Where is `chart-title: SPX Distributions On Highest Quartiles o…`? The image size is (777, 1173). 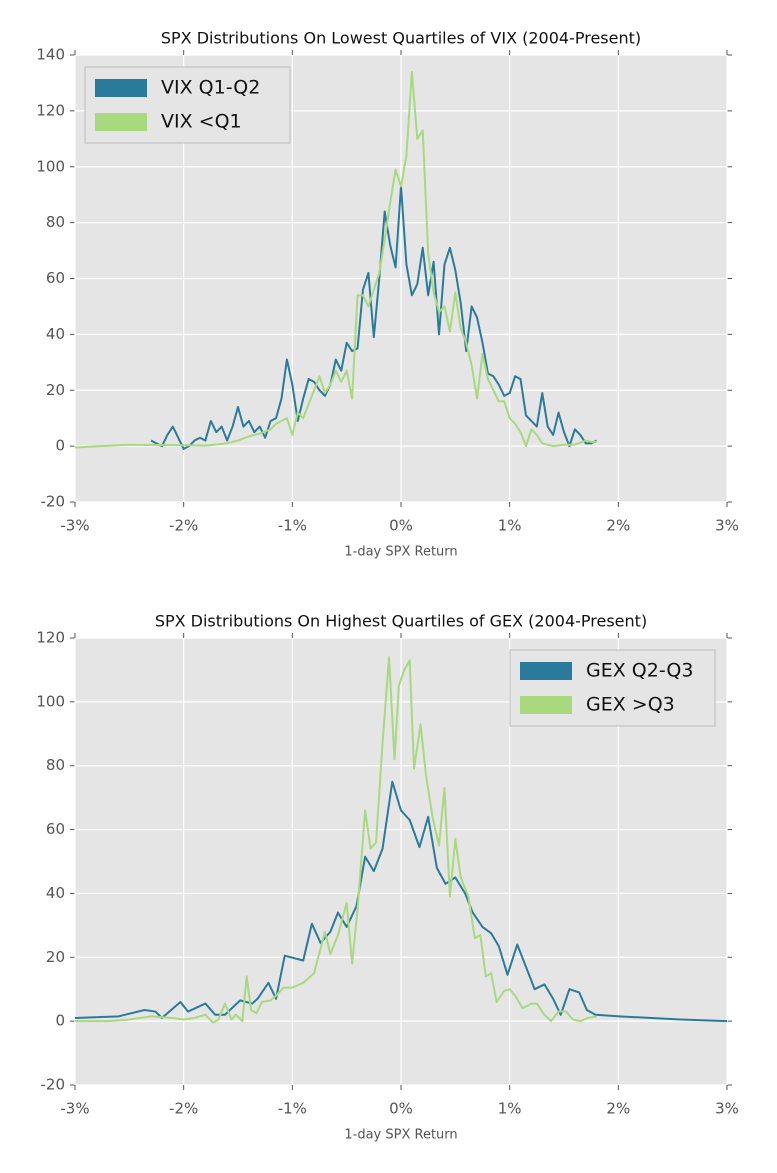 chart-title: SPX Distributions On Highest Quartiles o… is located at coordinates (401, 621).